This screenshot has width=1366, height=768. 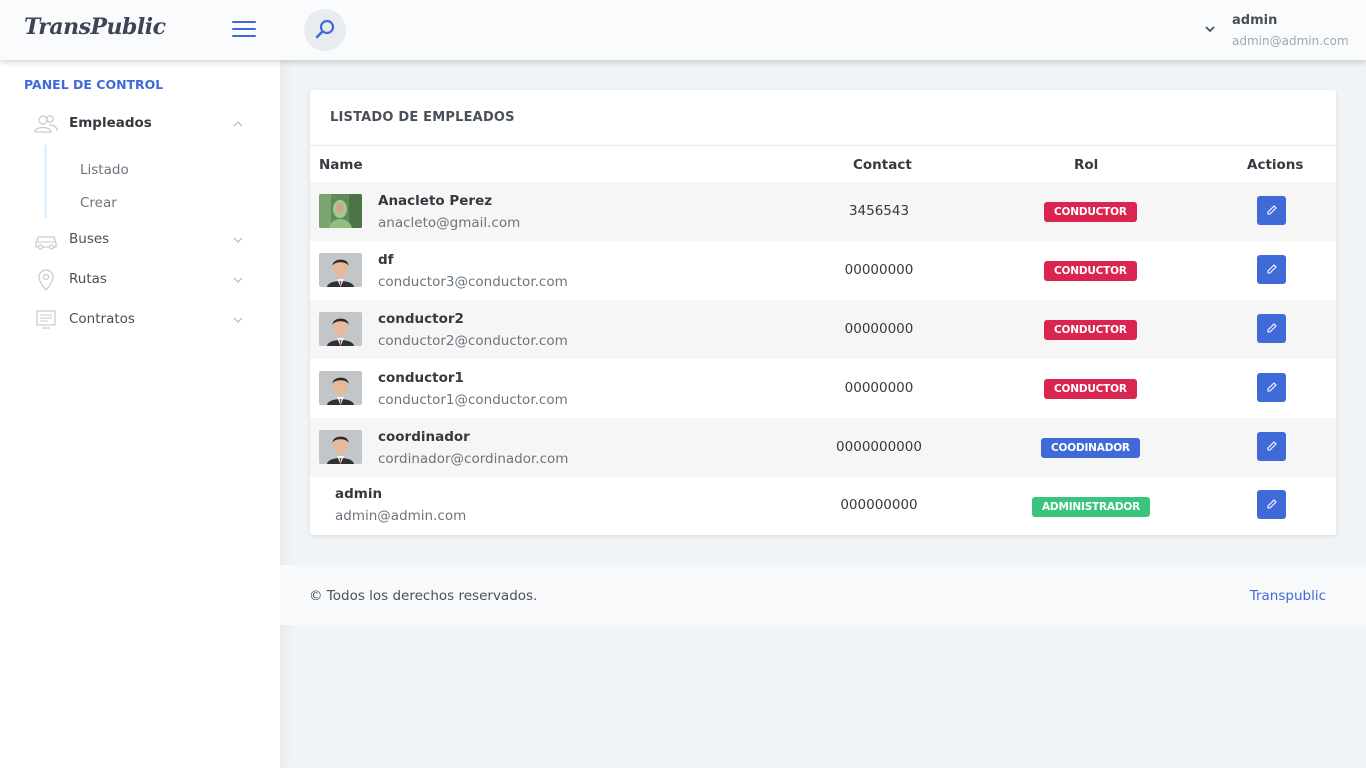 What do you see at coordinates (359, 494) in the screenshot?
I see `employee-name: admin` at bounding box center [359, 494].